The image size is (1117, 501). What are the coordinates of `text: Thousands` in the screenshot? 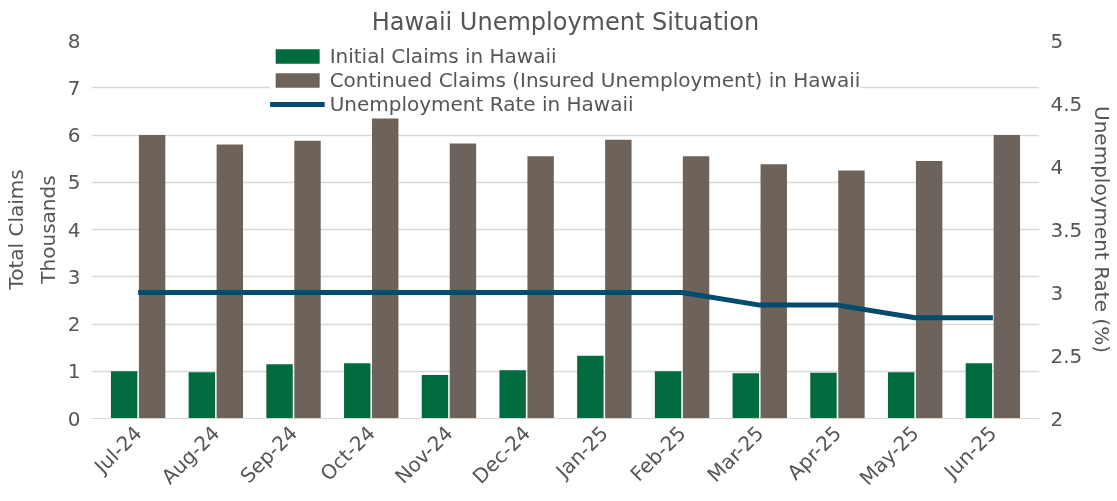 It's located at (47, 230).